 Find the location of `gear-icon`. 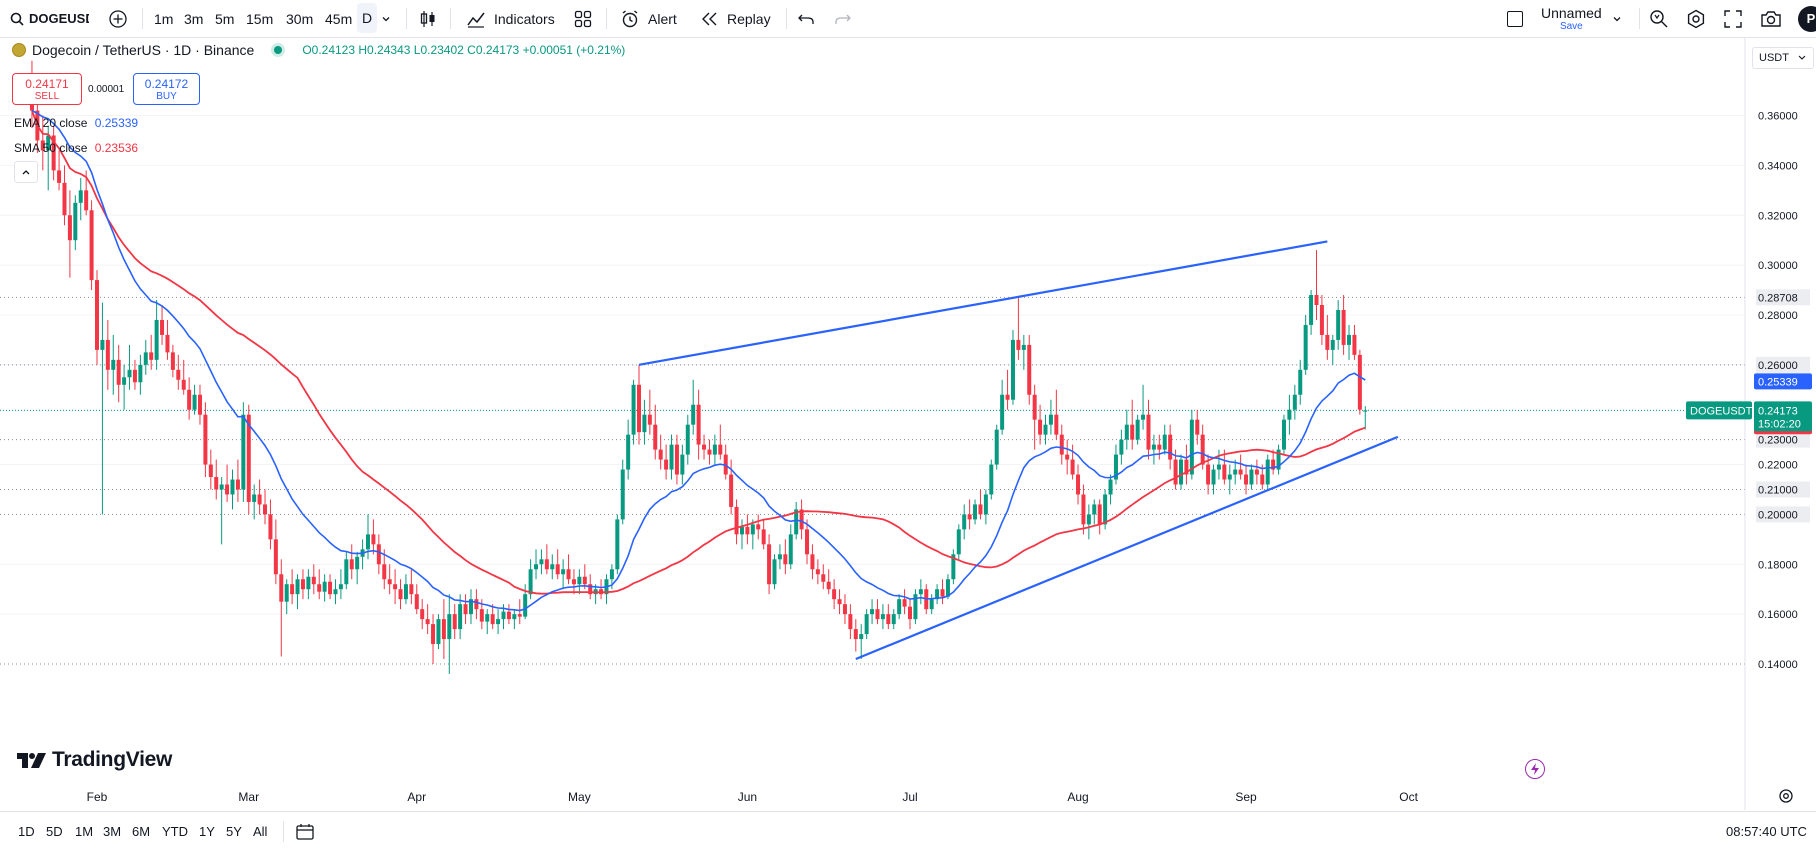

gear-icon is located at coordinates (1696, 18).